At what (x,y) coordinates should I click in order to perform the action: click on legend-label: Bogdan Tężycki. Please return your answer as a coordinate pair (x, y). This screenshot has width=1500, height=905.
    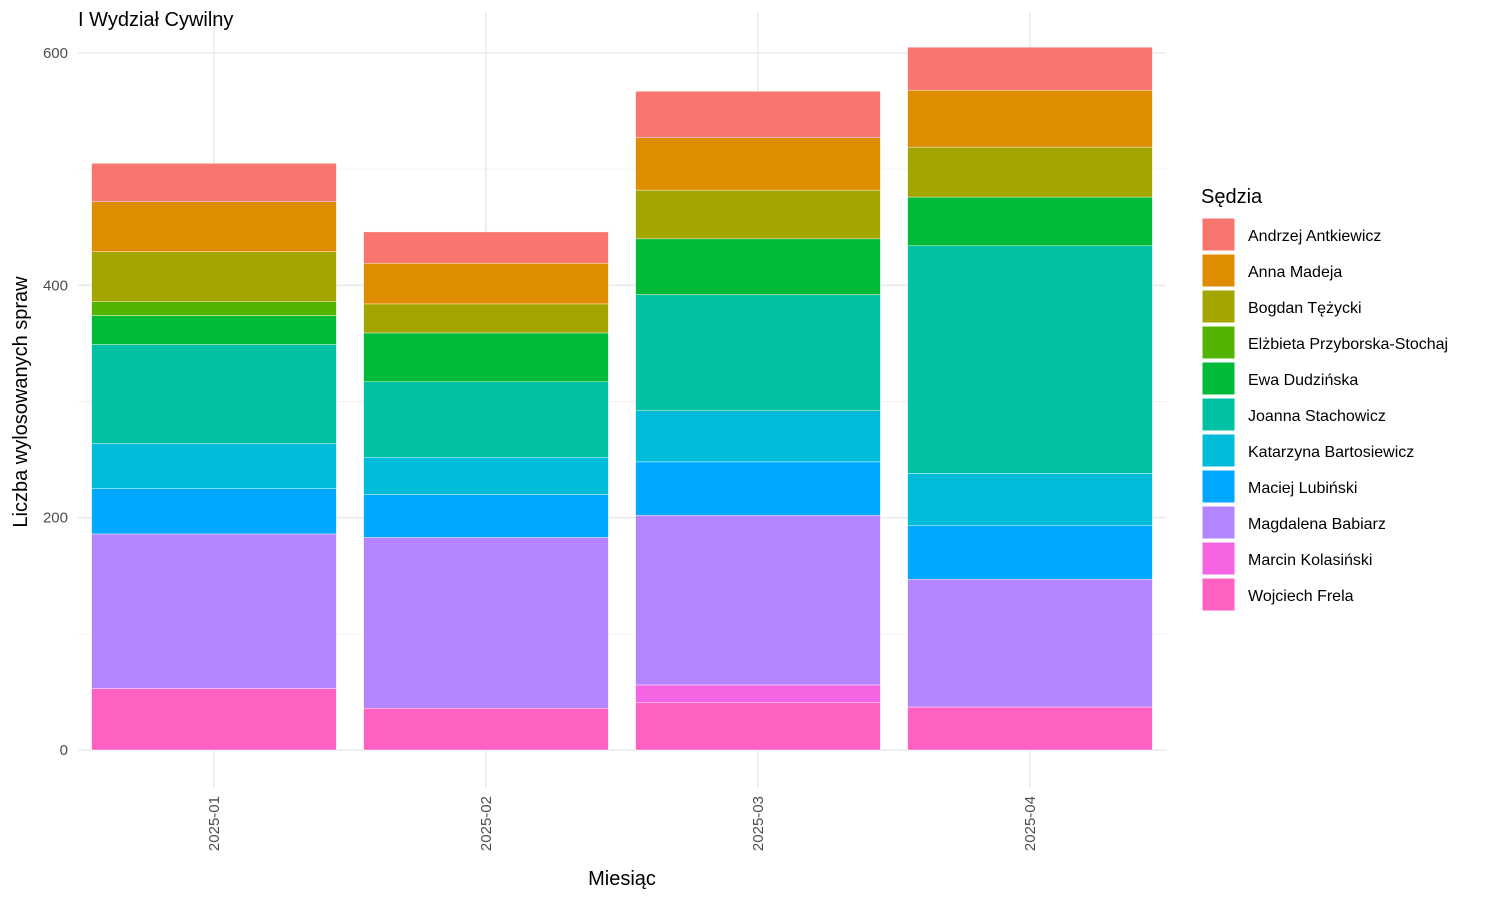
    Looking at the image, I should click on (1305, 308).